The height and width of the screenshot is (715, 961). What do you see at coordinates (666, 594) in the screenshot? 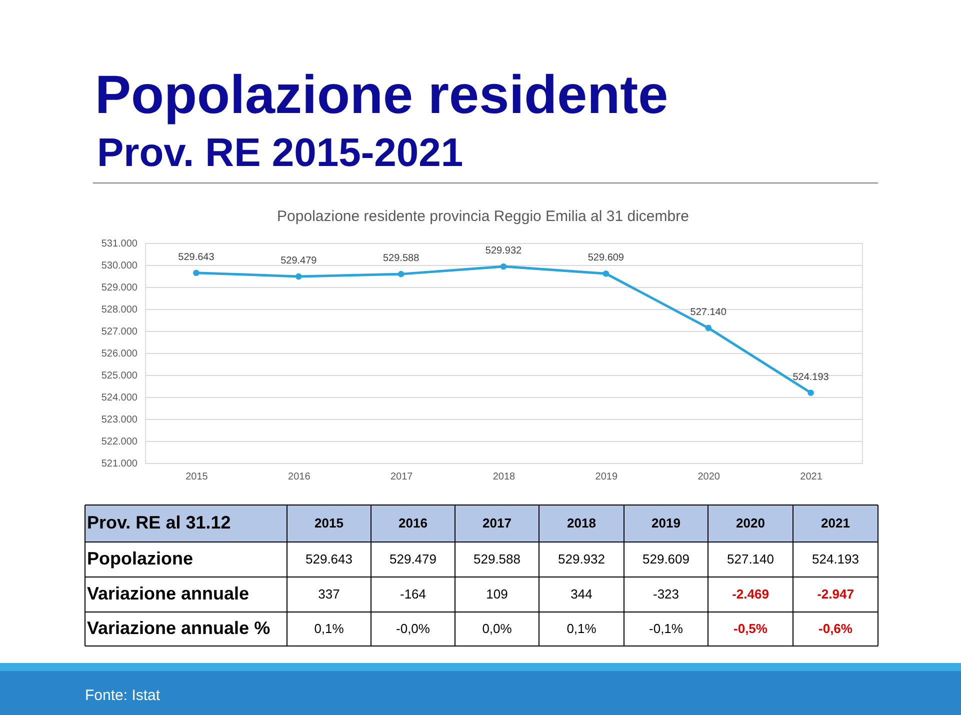
I see `text: -323` at bounding box center [666, 594].